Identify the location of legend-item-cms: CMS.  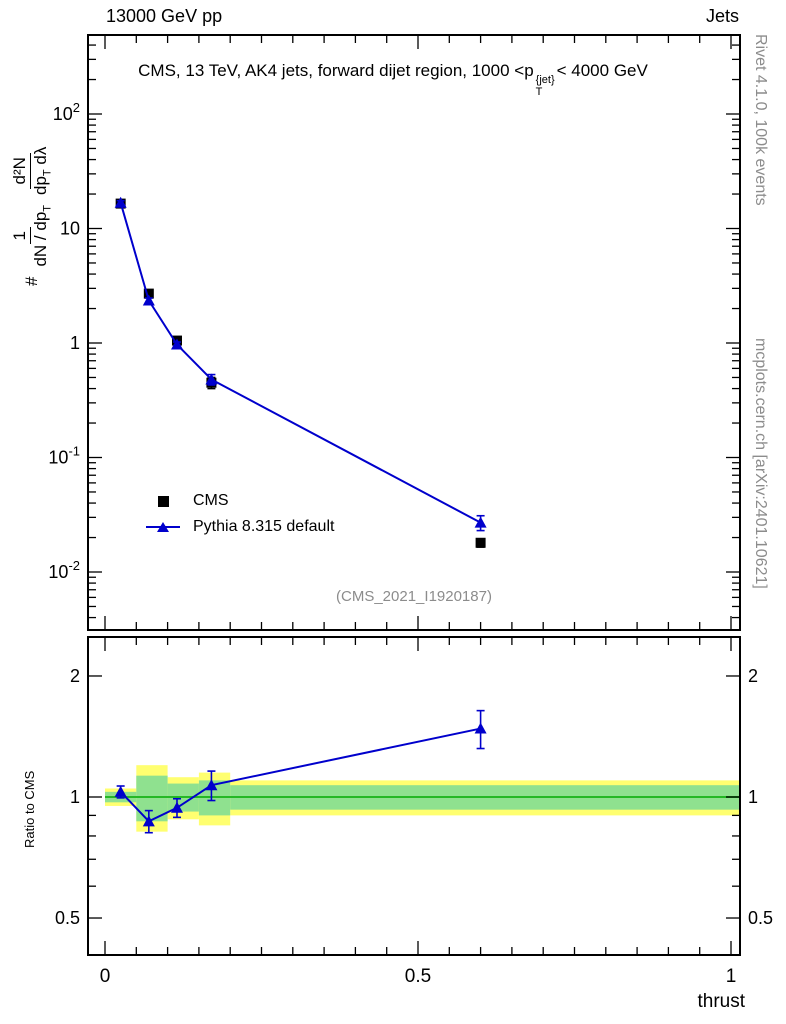
(240, 500).